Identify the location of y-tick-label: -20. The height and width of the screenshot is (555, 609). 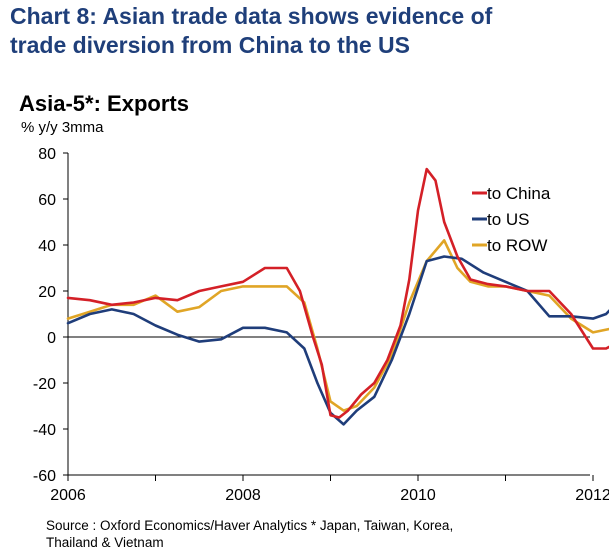
(44, 384).